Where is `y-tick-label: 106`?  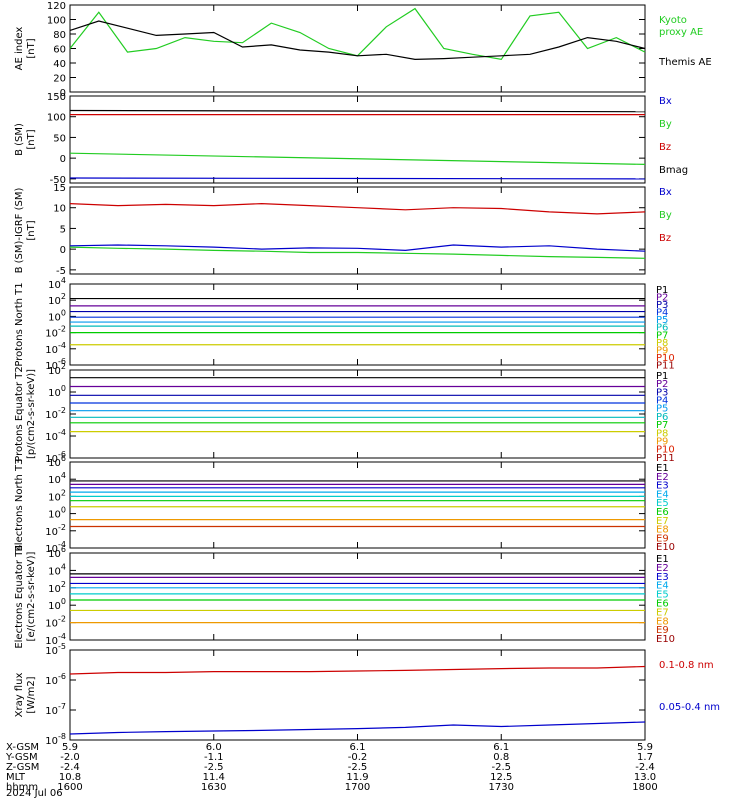
y-tick-label: 106 is located at coordinates (57, 552).